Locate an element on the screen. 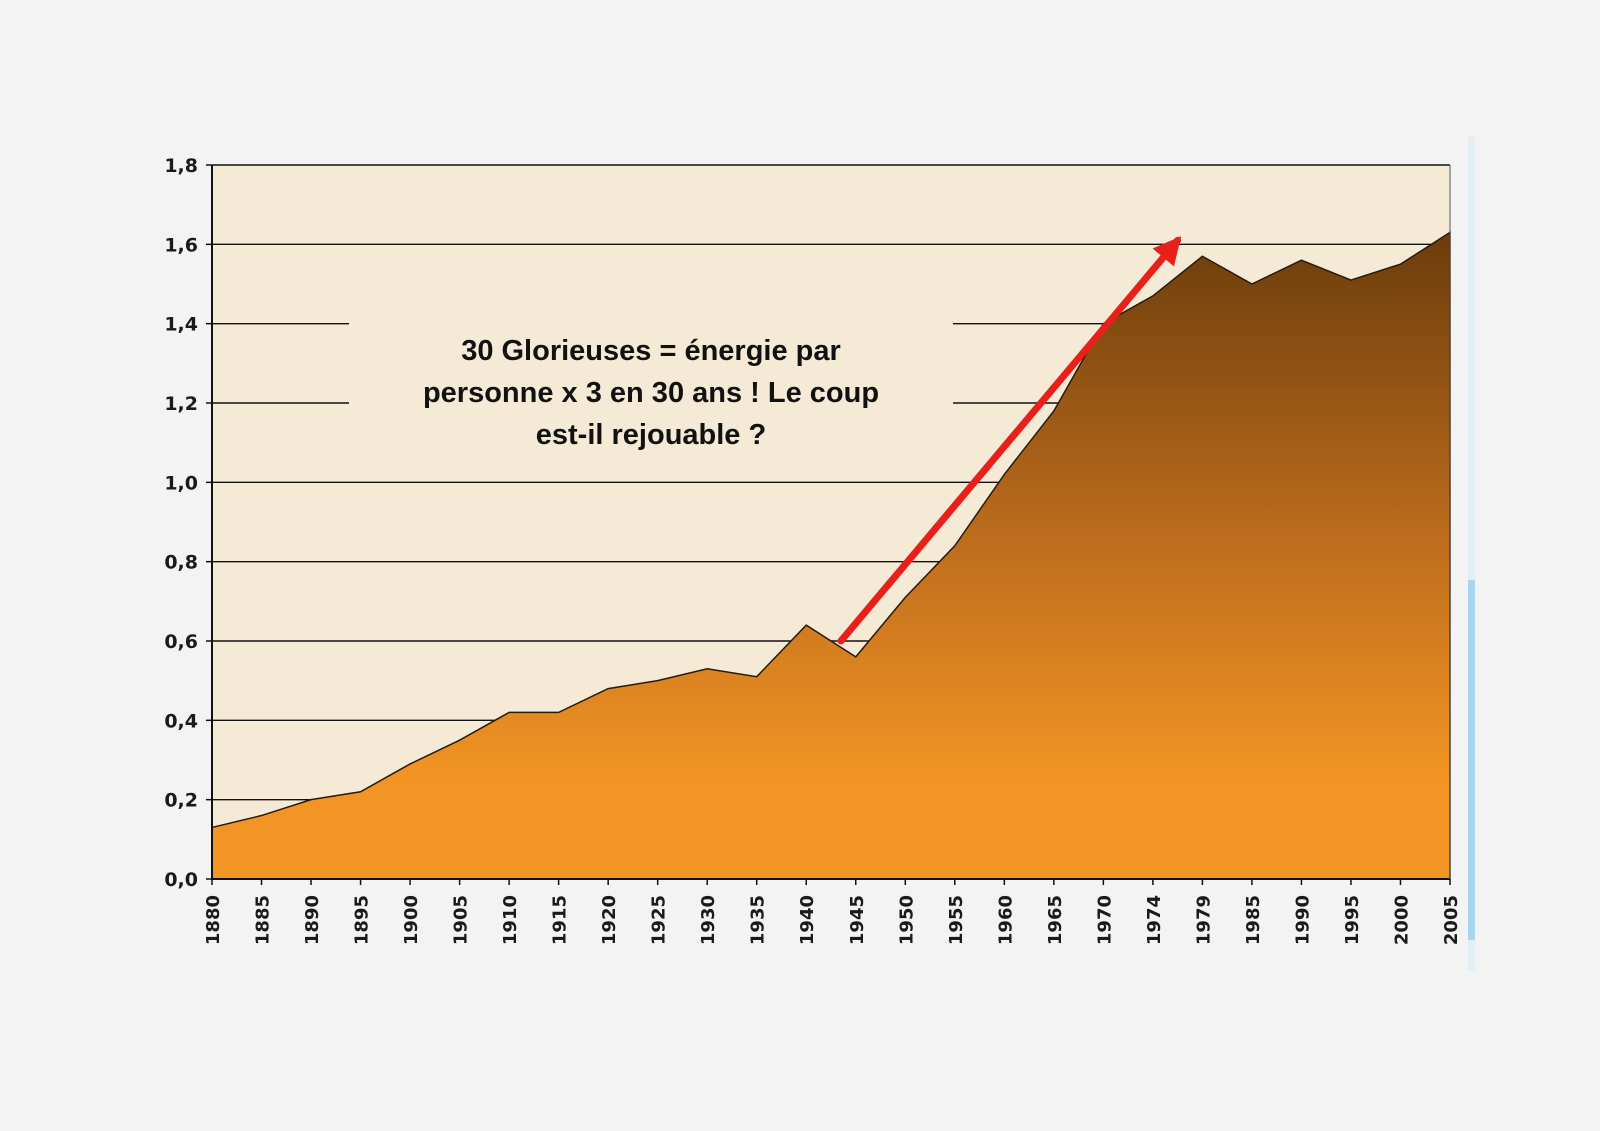 The width and height of the screenshot is (1600, 1131). annotation-text-line: 30 Glorieuses = énergie par is located at coordinates (651, 351).